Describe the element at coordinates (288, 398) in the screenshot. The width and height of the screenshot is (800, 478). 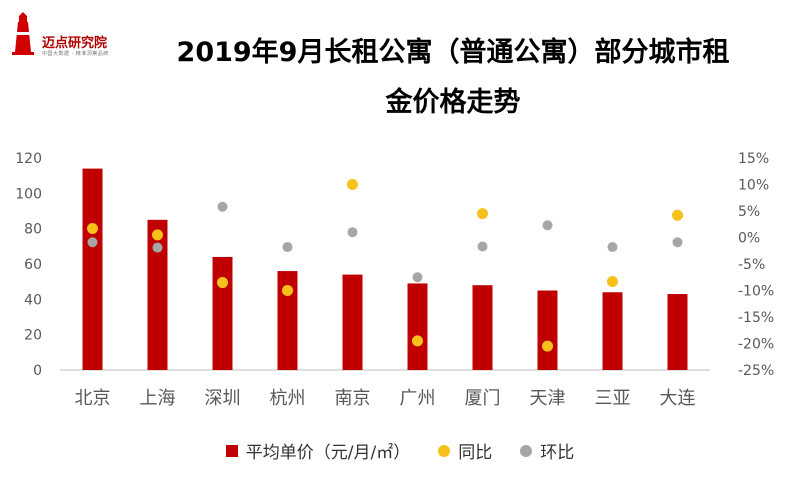
I see `x-tick-label: 杭州` at that location.